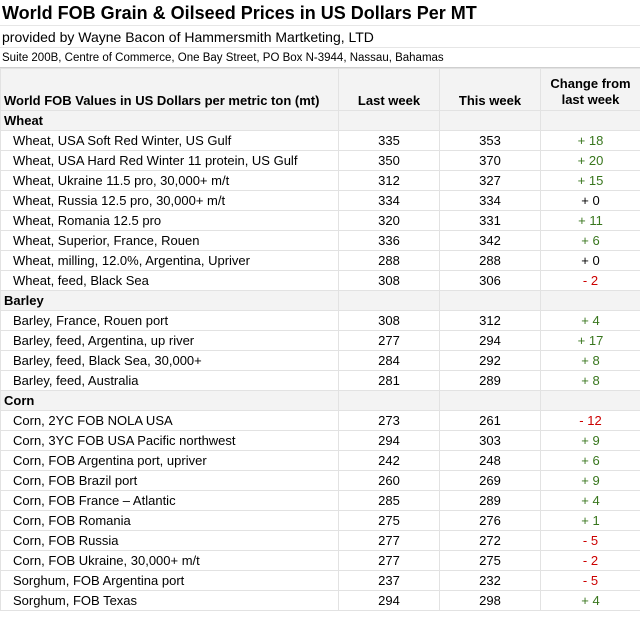 Image resolution: width=640 pixels, height=632 pixels. Describe the element at coordinates (169, 580) in the screenshot. I see `commodity-label: Sorghum, FOB Argentina port` at that location.